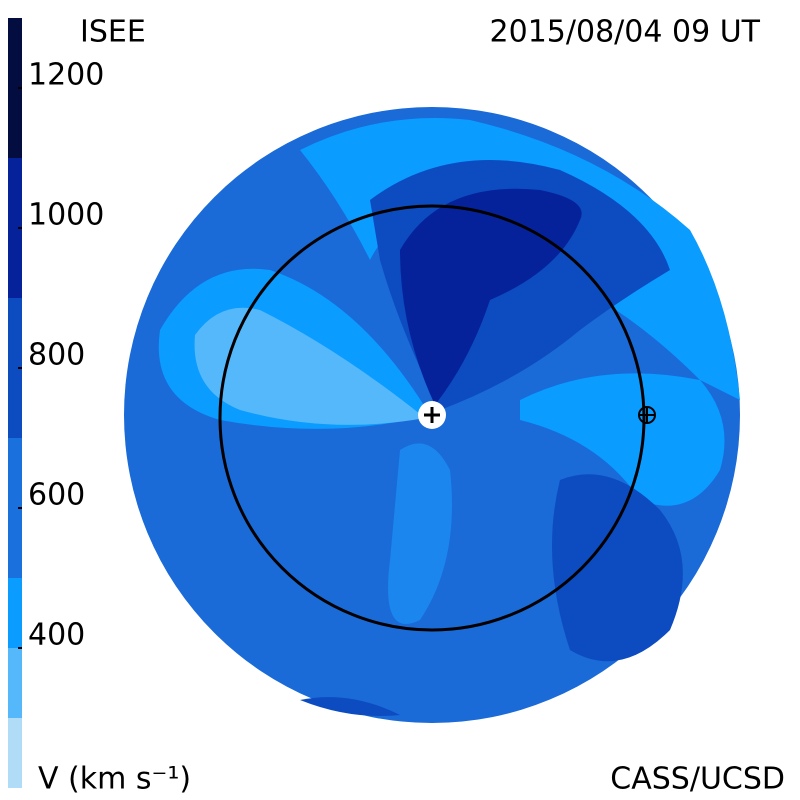  What do you see at coordinates (56, 635) in the screenshot?
I see `colorbar-tick-label: 400` at bounding box center [56, 635].